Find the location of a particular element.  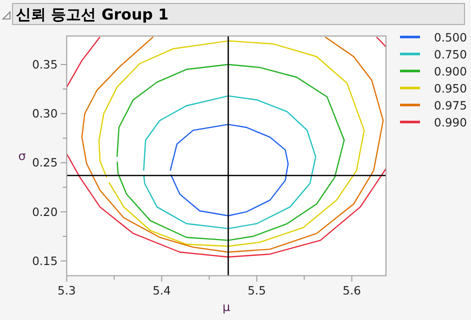

y-tick-label: 0.15 is located at coordinates (45, 261).